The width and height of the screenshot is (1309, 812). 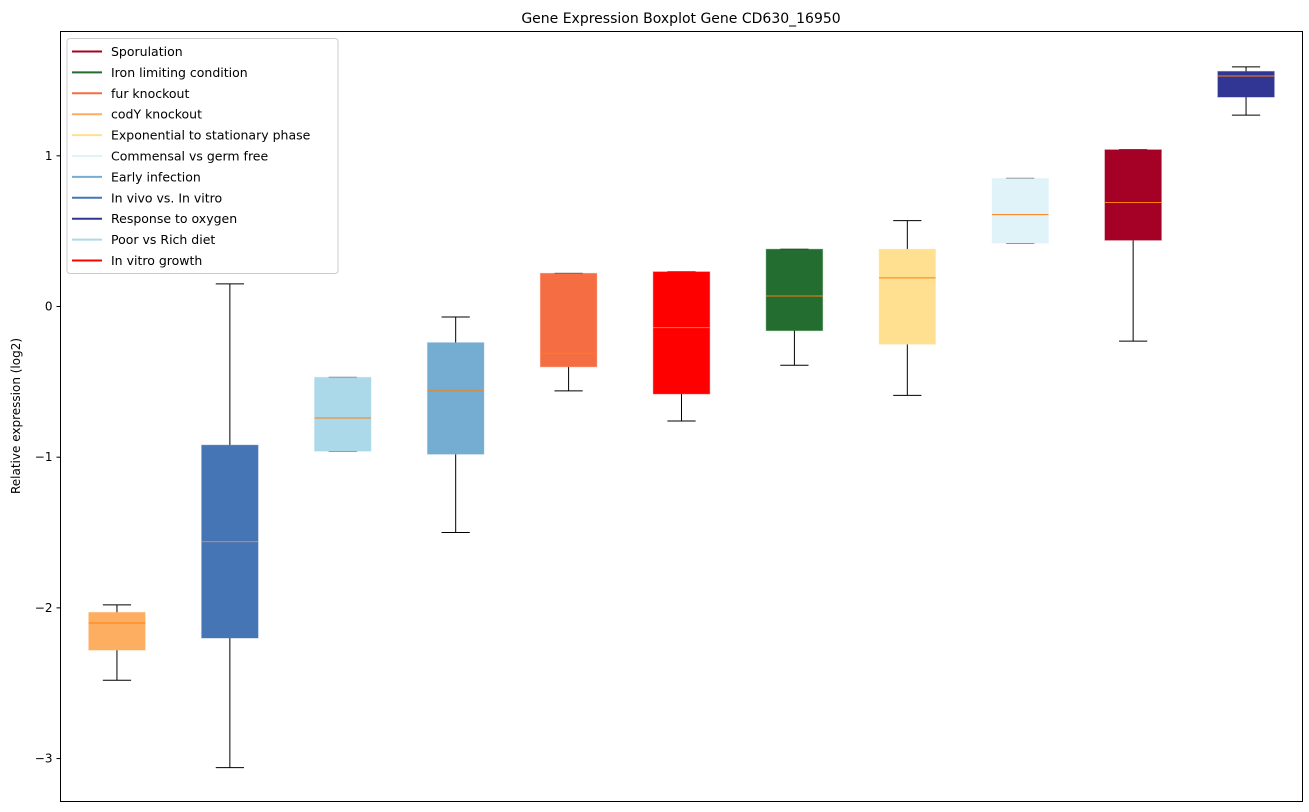 I want to click on legend-label: Iron limiting condition, so click(x=179, y=72).